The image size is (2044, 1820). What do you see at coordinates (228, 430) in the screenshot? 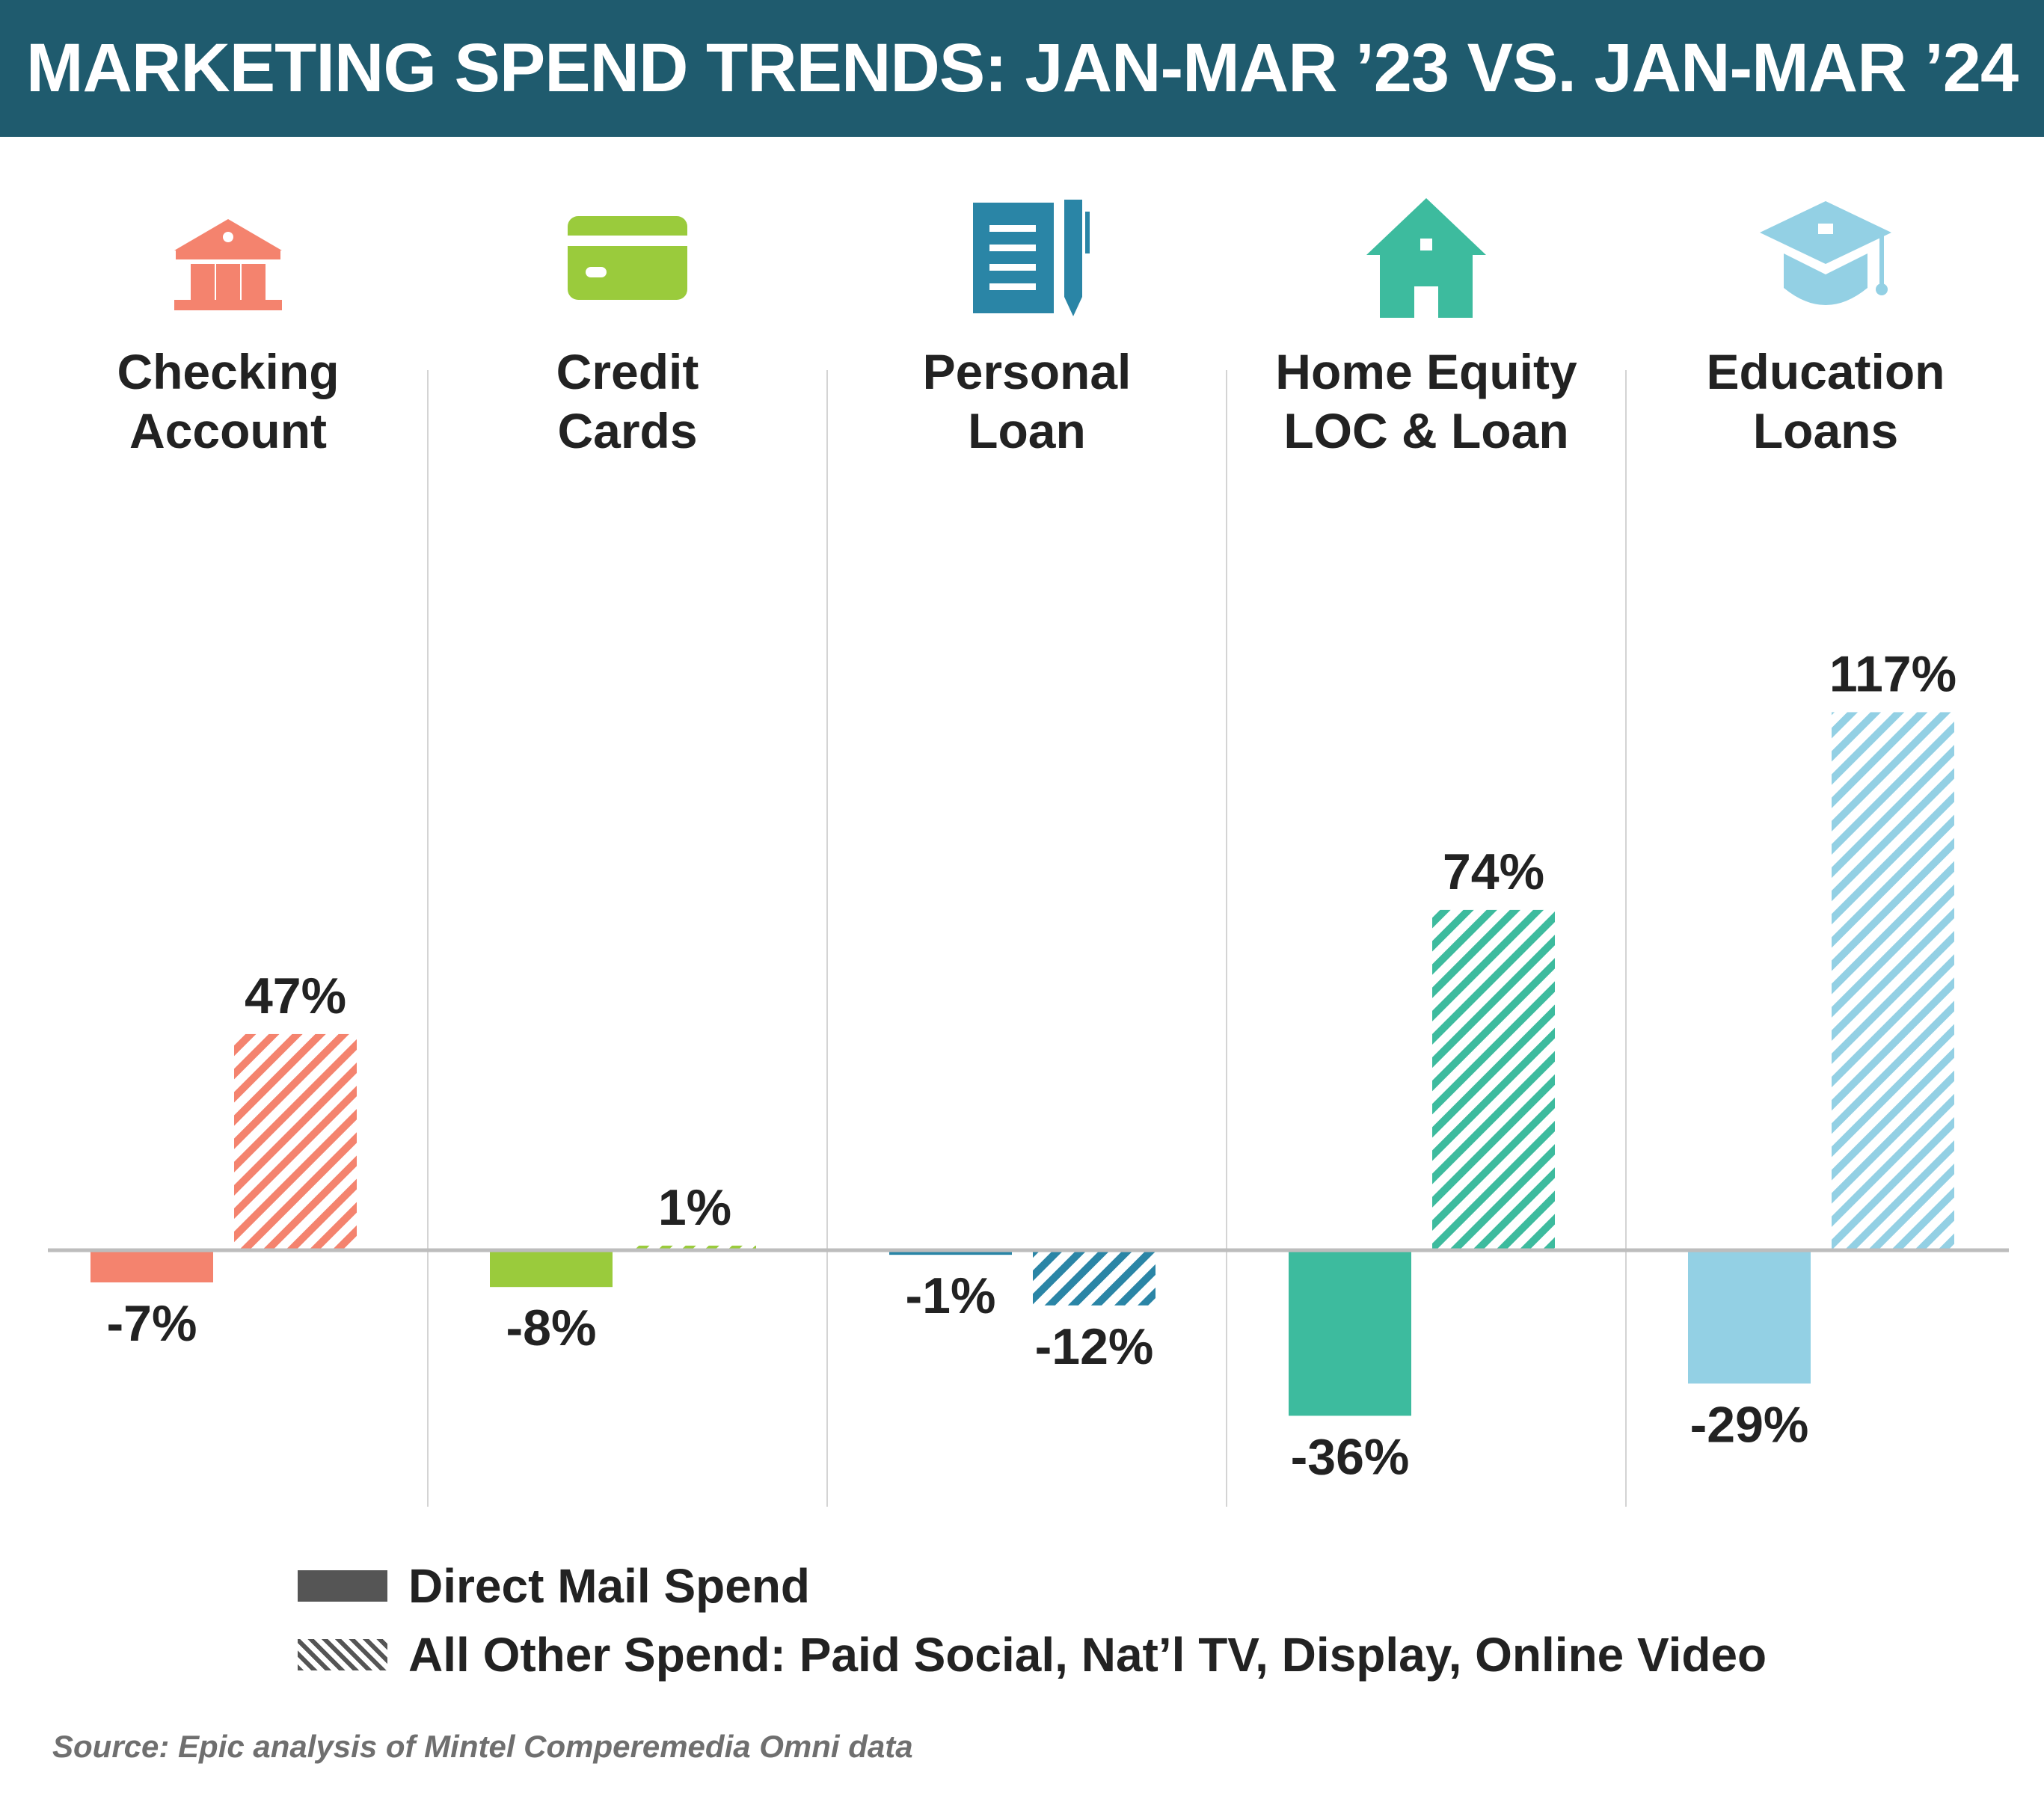
I see `category-label: Account` at bounding box center [228, 430].